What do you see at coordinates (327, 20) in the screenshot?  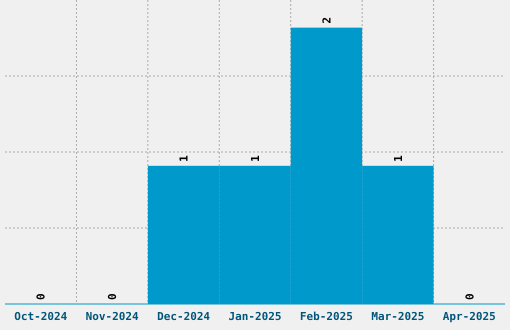 I see `data-label: 2` at bounding box center [327, 20].